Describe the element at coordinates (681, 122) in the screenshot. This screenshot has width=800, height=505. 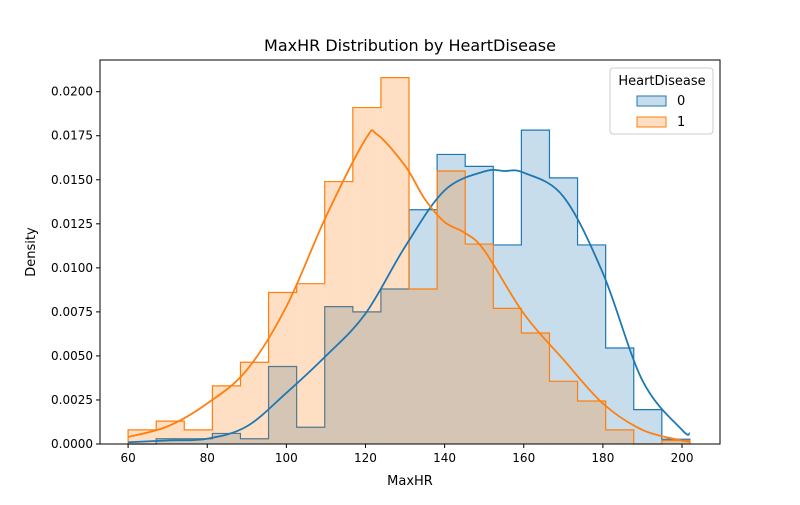
I see `legend-label-1: 1` at that location.